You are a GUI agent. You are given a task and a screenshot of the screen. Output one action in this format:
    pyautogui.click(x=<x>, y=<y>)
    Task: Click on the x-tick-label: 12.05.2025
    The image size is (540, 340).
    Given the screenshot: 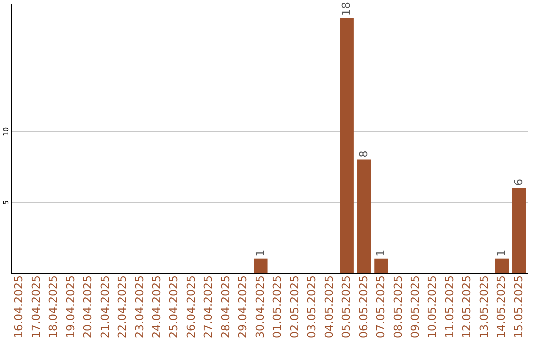 What is the action you would take?
    pyautogui.click(x=467, y=307)
    